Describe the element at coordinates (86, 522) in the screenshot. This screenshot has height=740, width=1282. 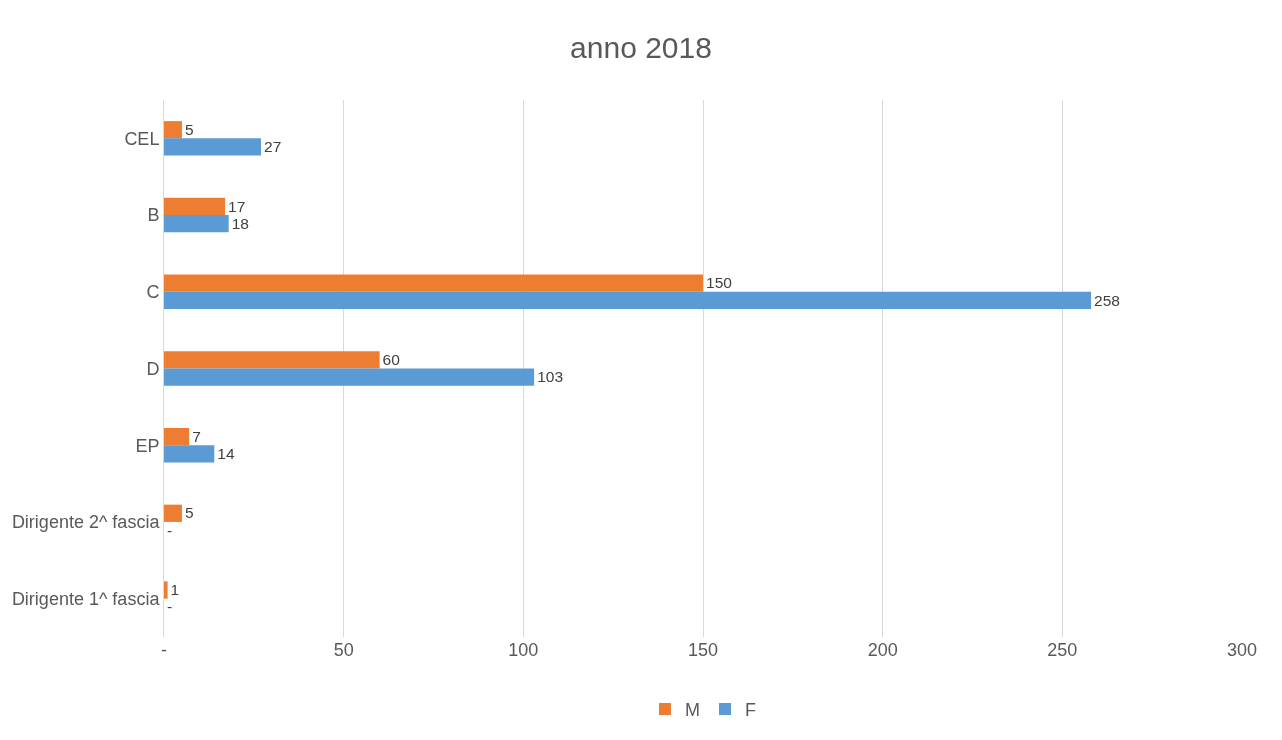
I see `y-tick-label: Dirigente 2^ fascia` at that location.